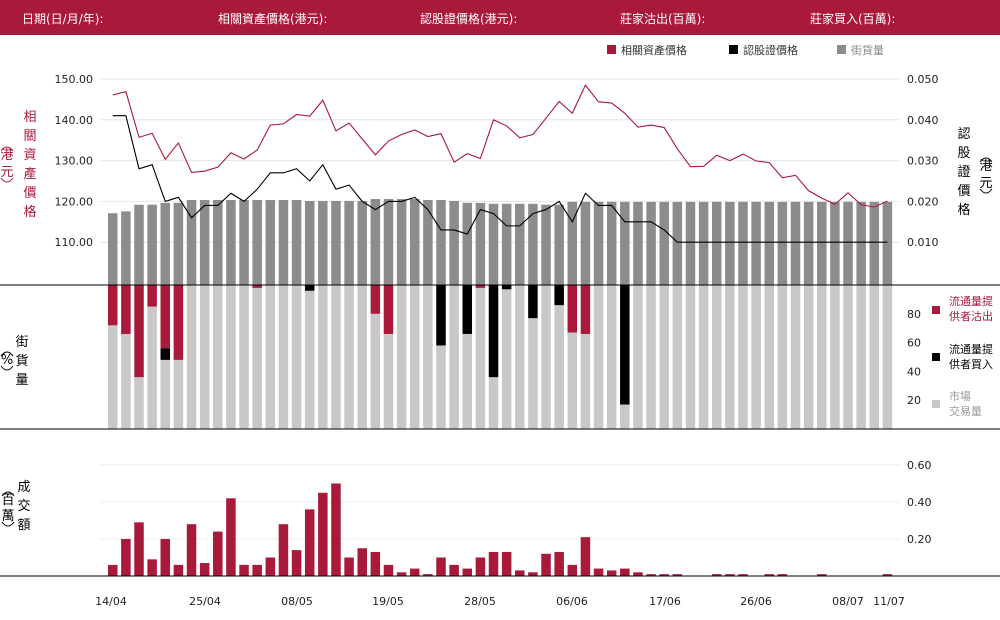 This screenshot has height=620, width=1000. Describe the element at coordinates (23, 487) in the screenshot. I see `left-bottom-axis-title-char: 成` at that location.